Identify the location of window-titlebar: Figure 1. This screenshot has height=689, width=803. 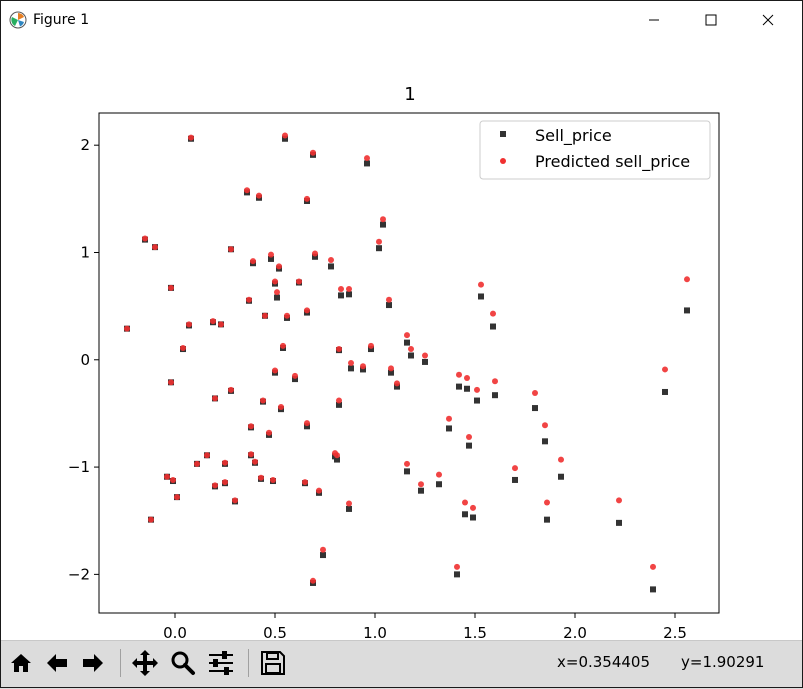
(401, 20).